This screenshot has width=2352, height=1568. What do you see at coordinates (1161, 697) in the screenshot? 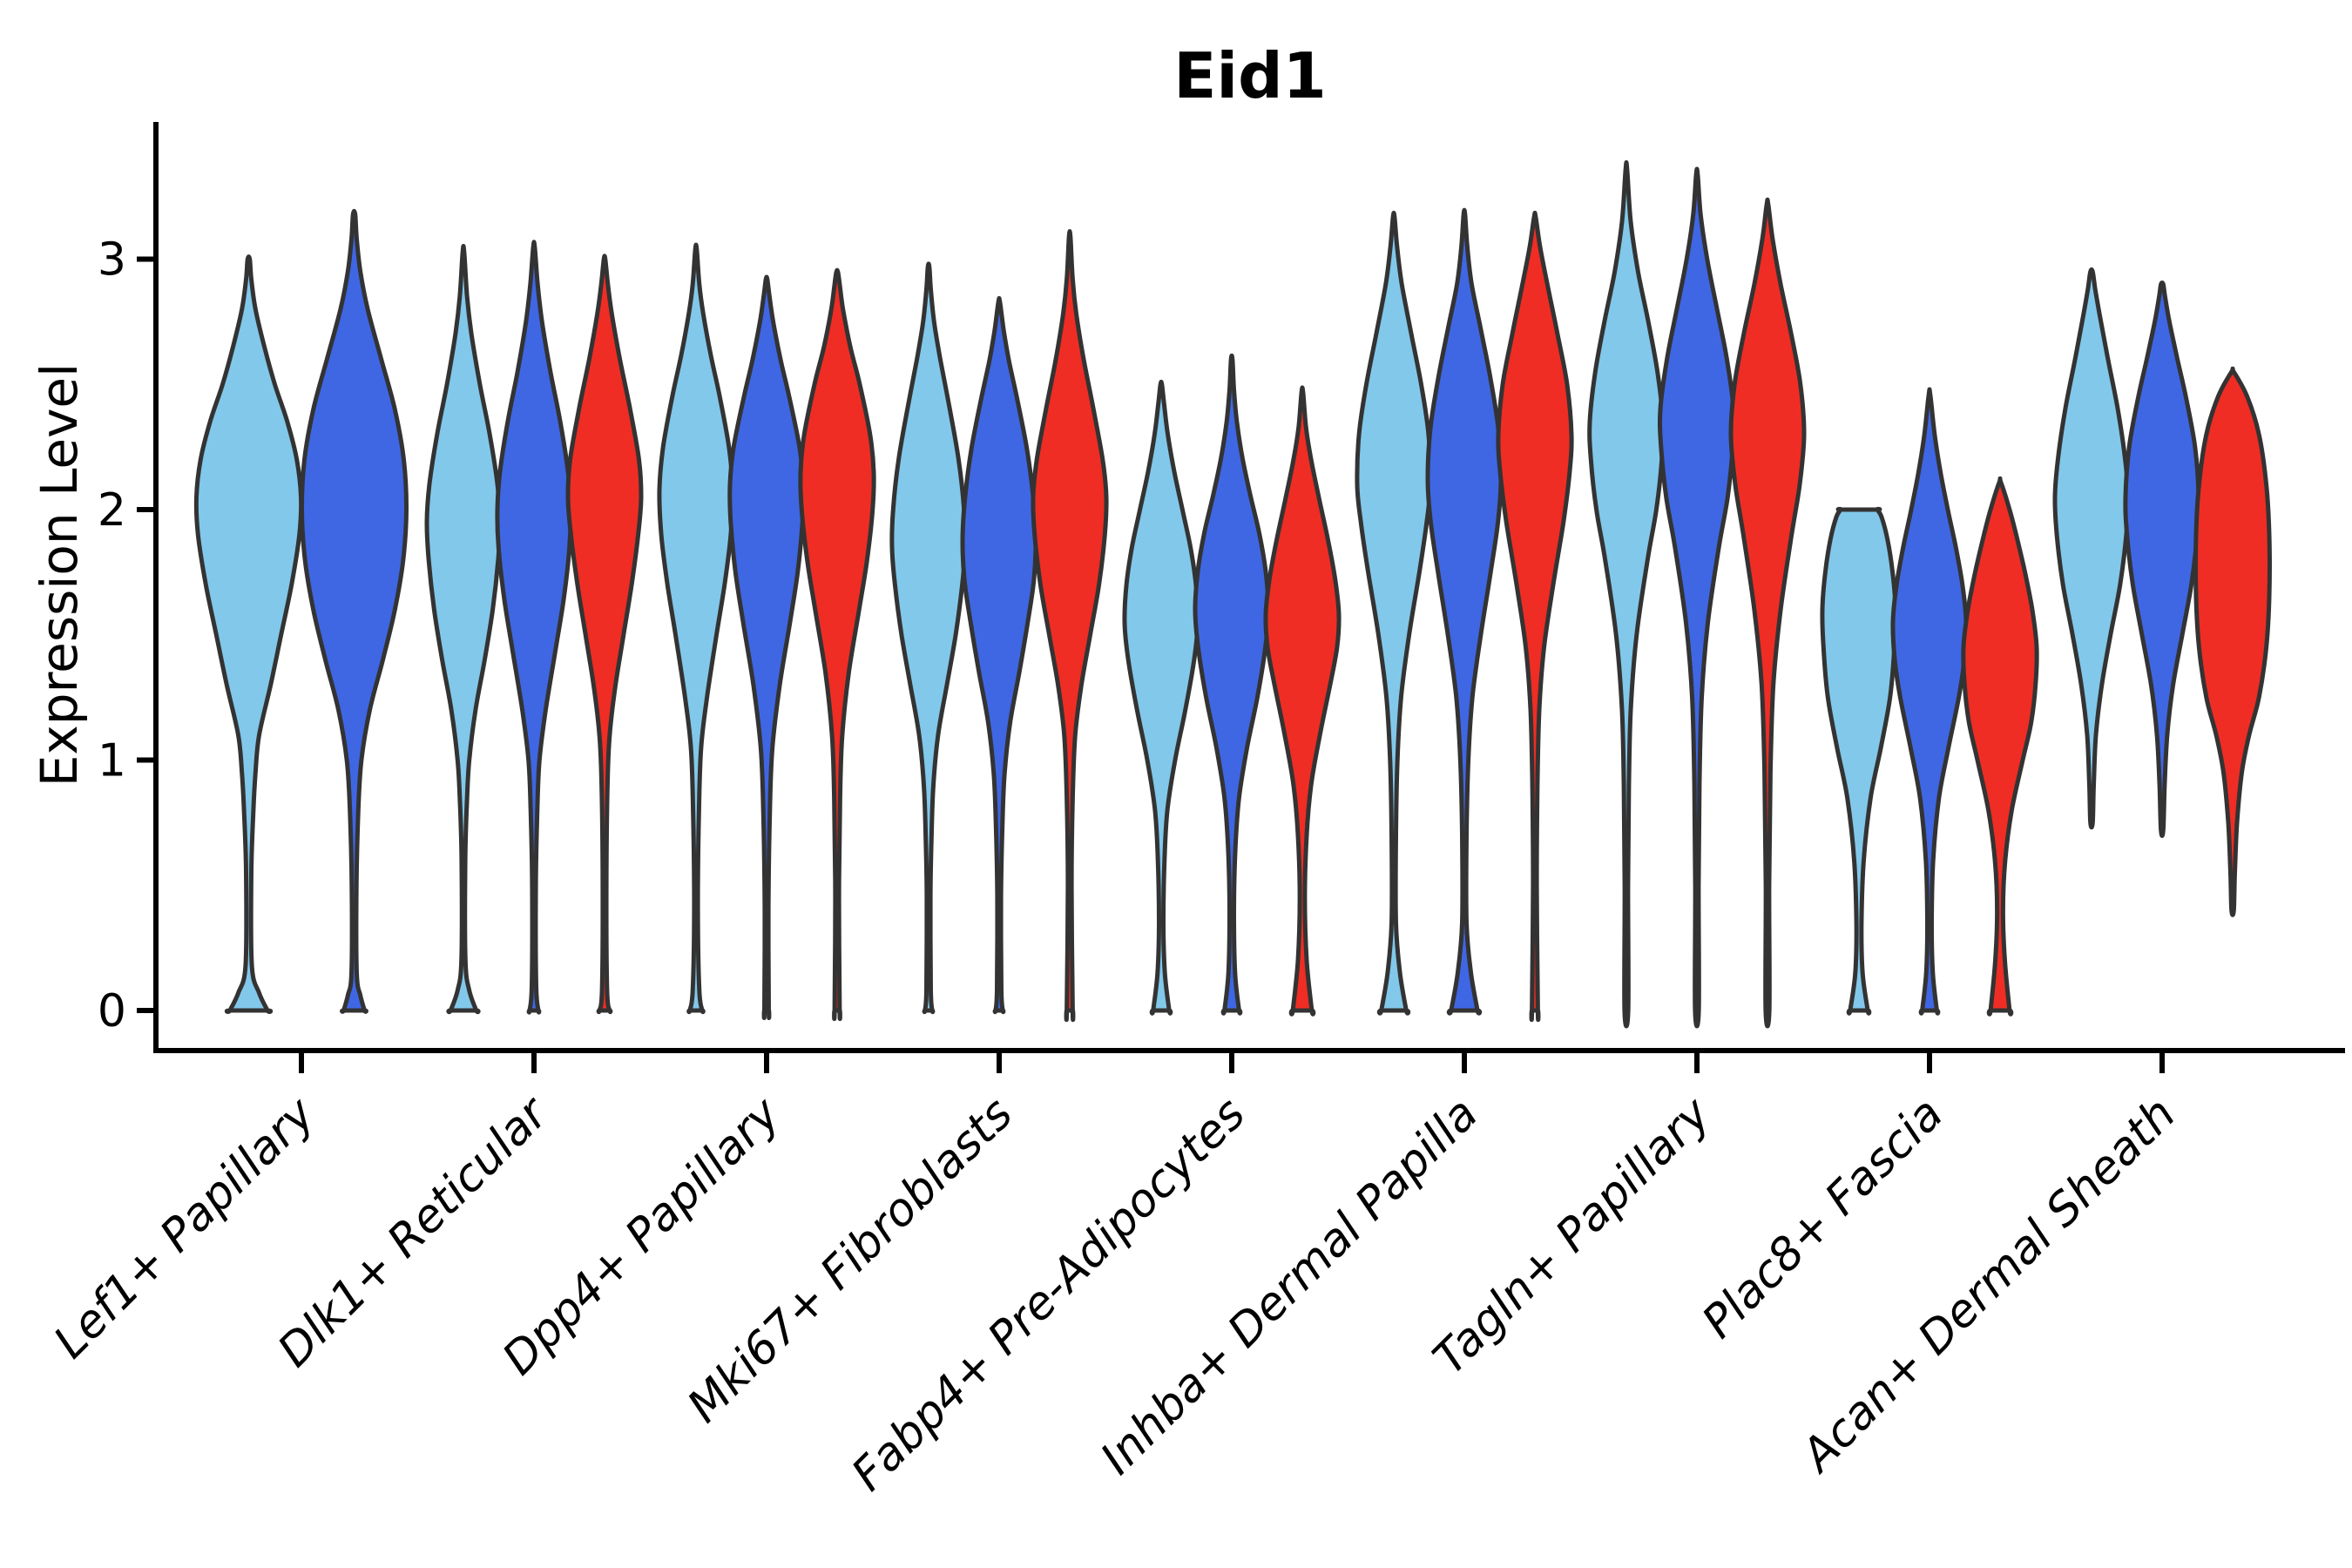
I see `violin-fabp4-lightblue` at bounding box center [1161, 697].